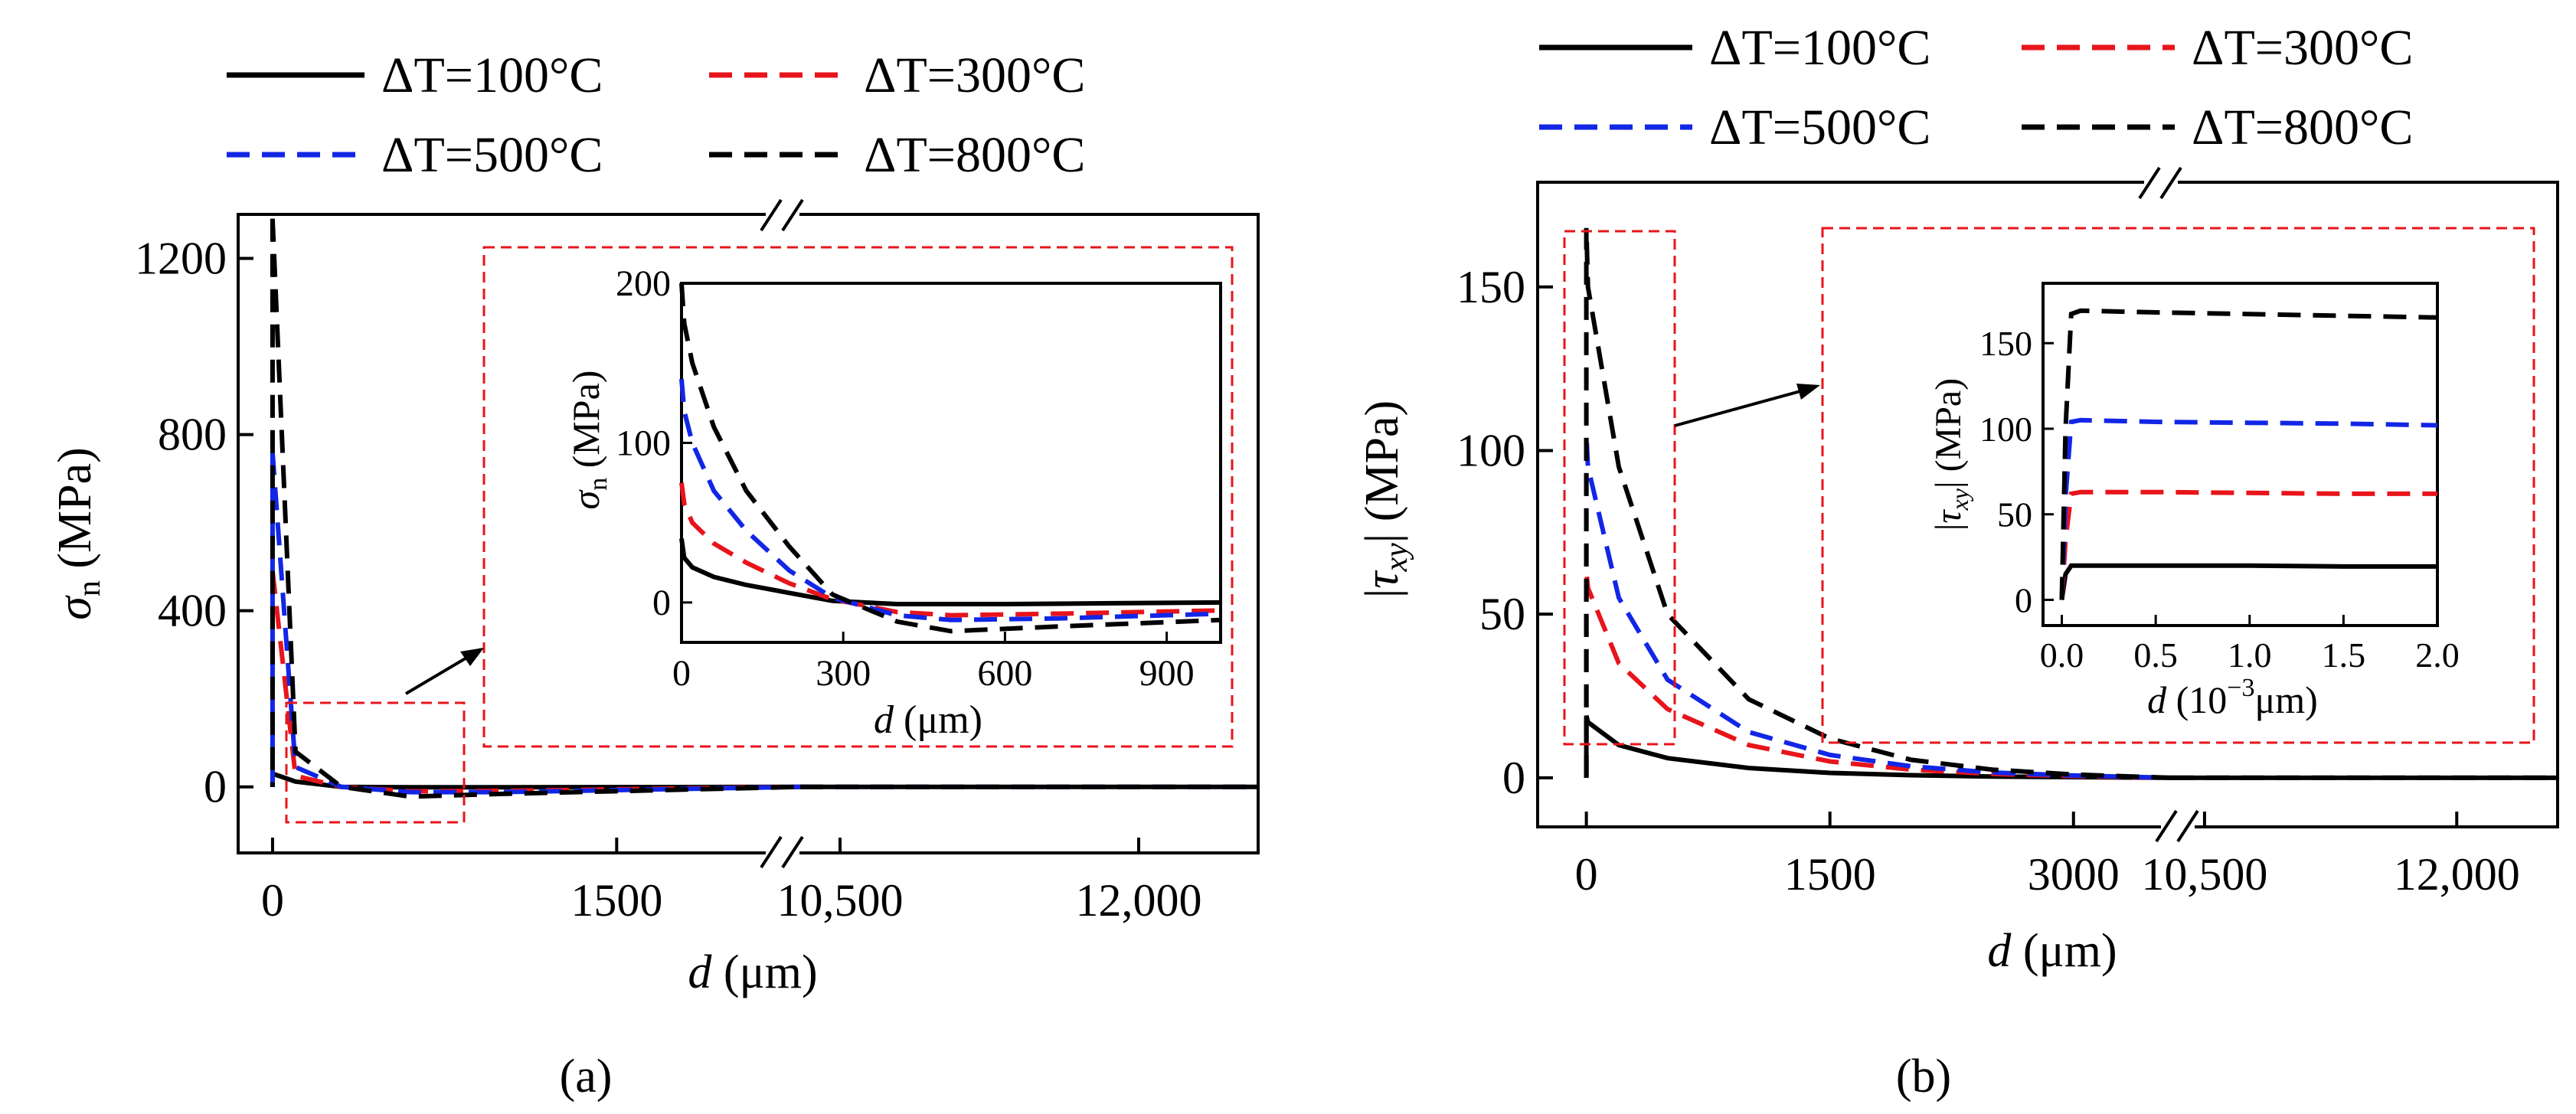 The width and height of the screenshot is (2576, 1114). I want to click on y-tick-label-b: 0, so click(1513, 778).